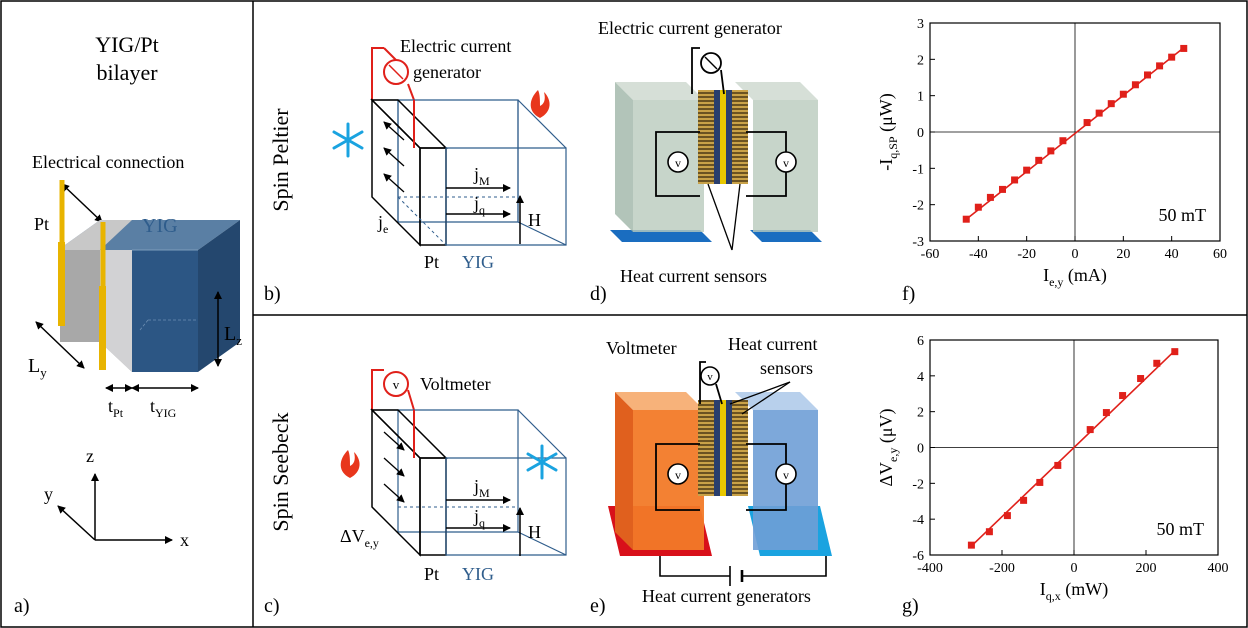 The image size is (1248, 628). Describe the element at coordinates (888, 447) in the screenshot. I see `y-axis-label: ΔVe,y (μV)` at that location.